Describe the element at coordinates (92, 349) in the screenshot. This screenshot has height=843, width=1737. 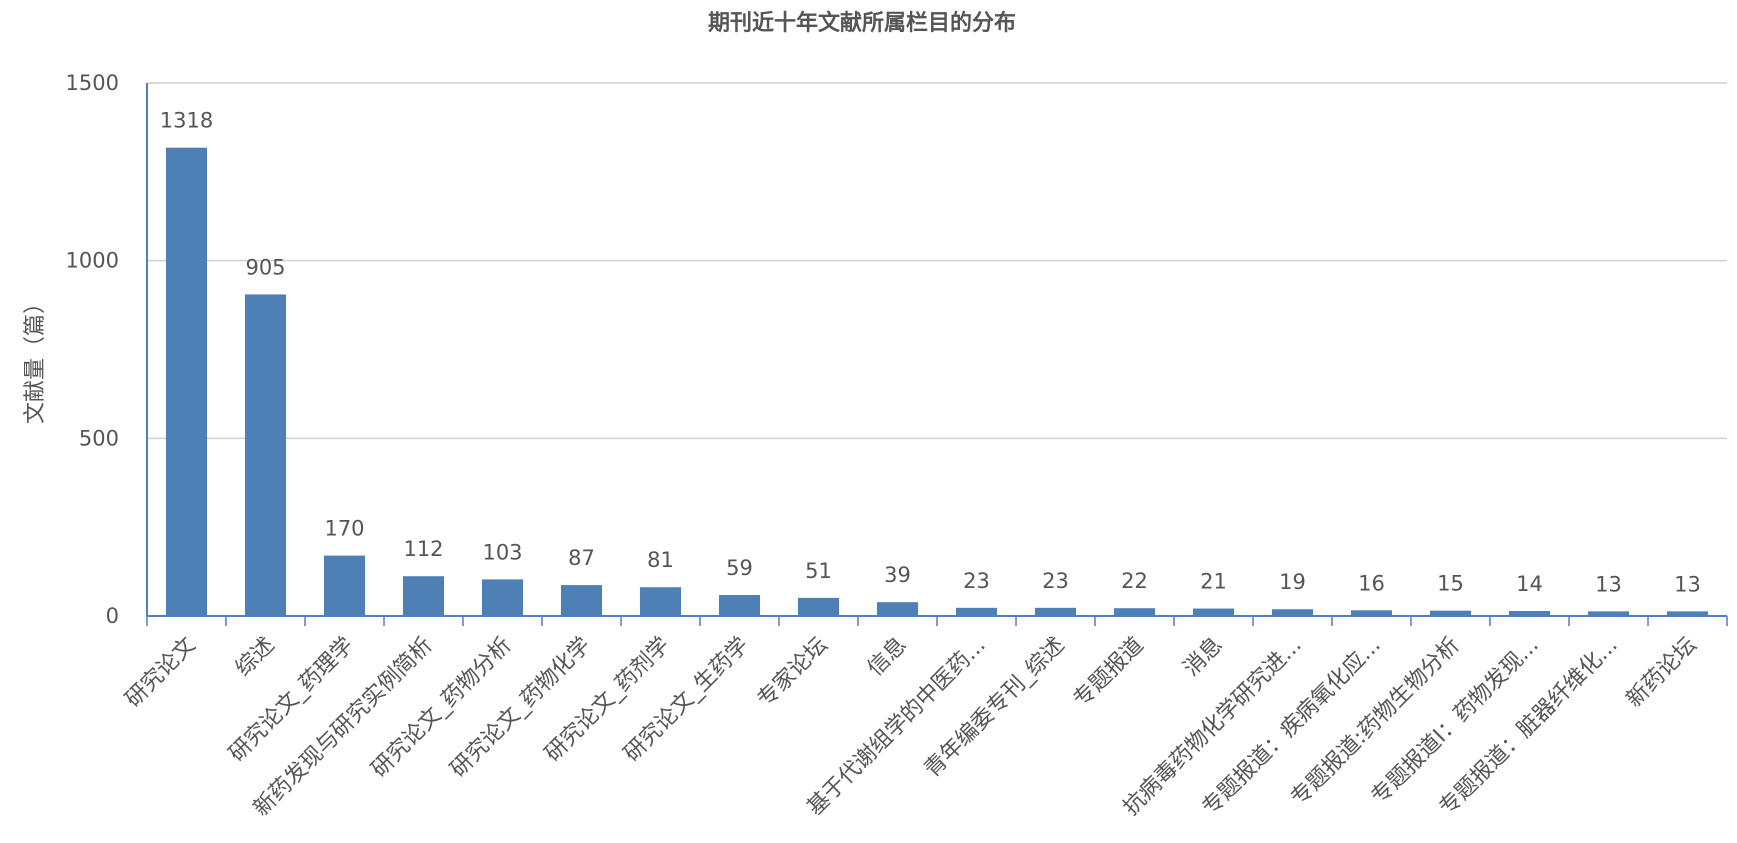
I see `y-axis-ticks: 0 500 1000 1500` at that location.